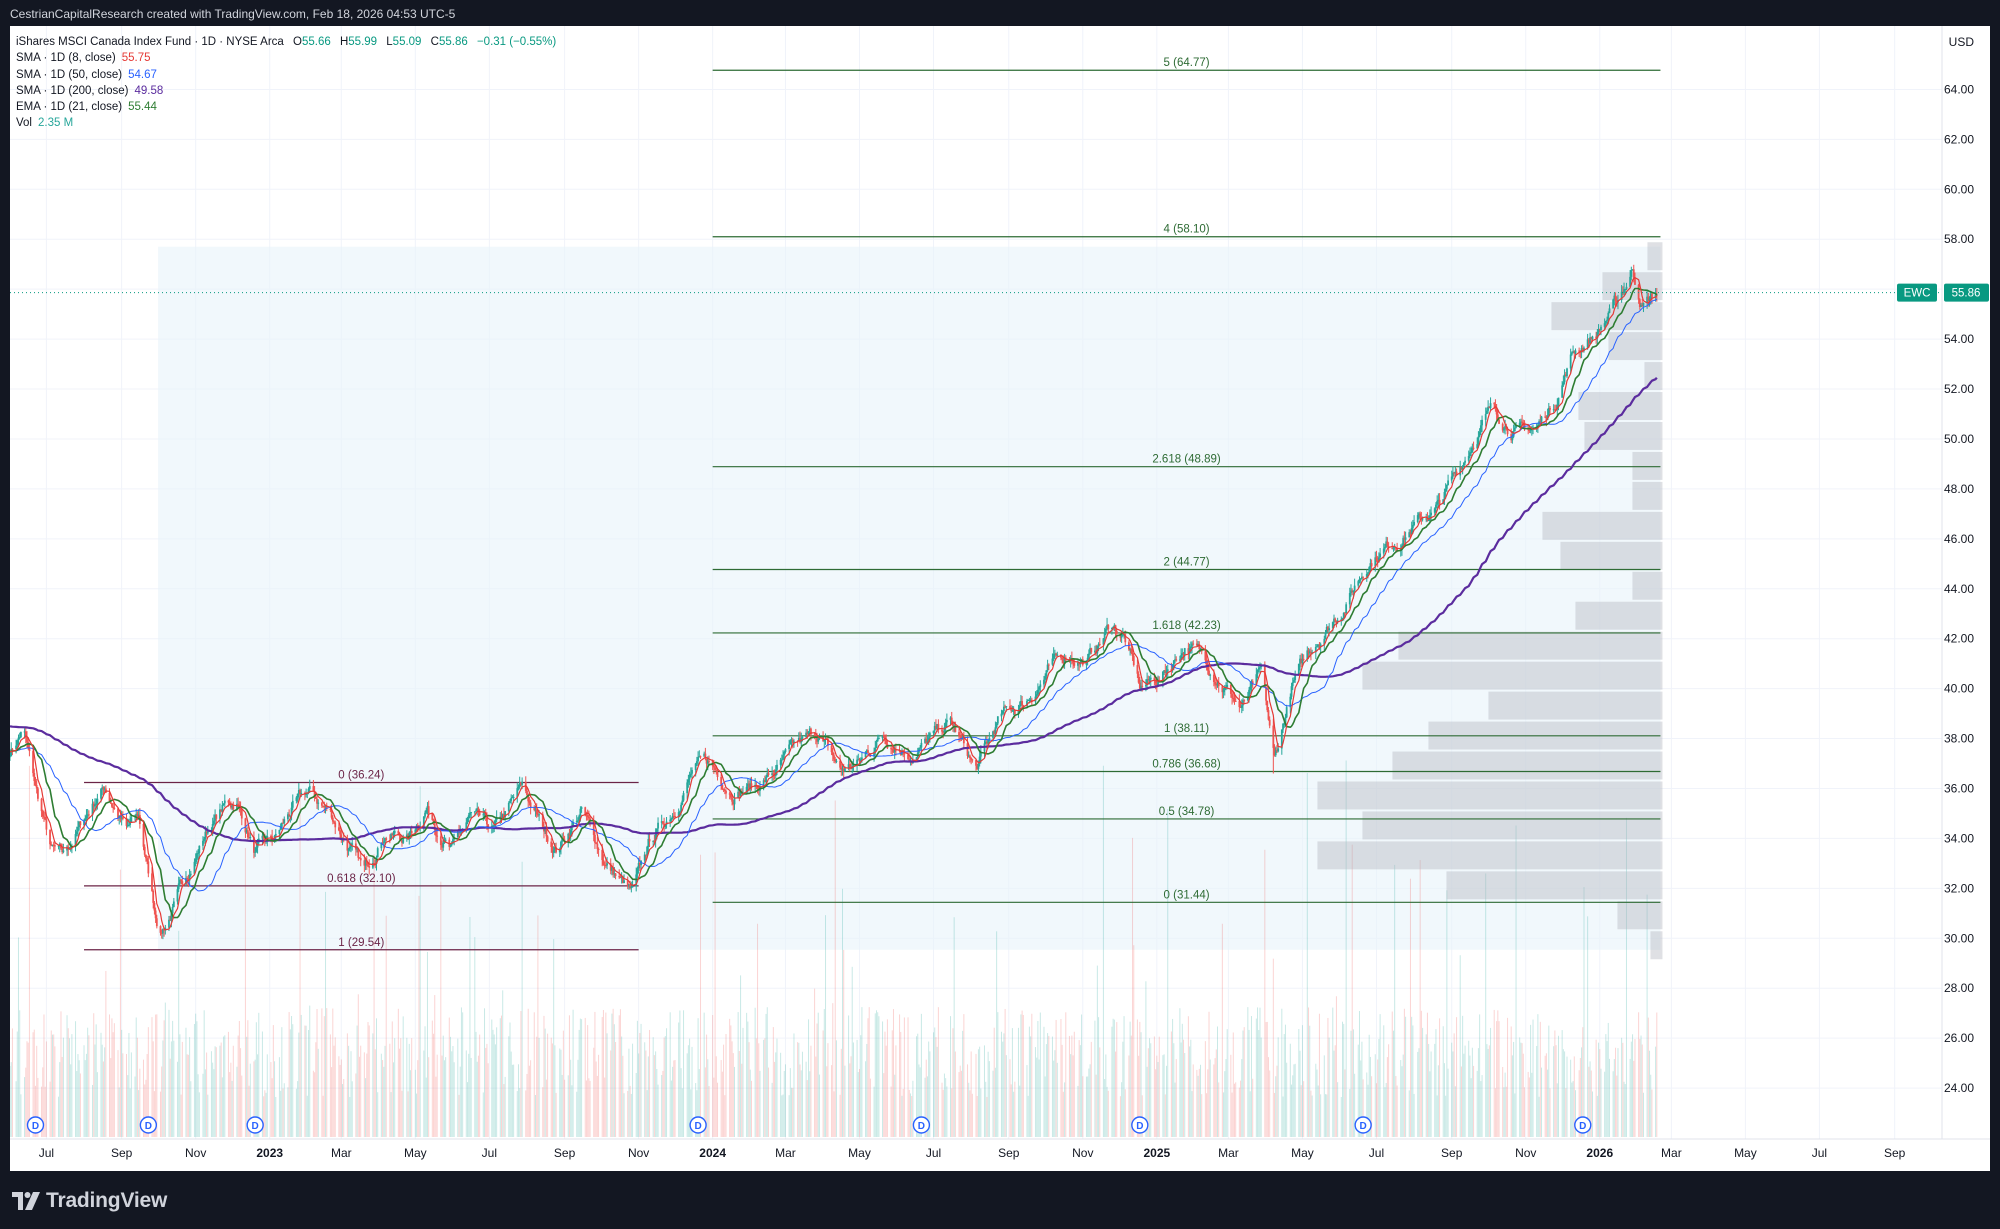 The image size is (2000, 1229). I want to click on legend-sma50: SMA · 1D (50, close) 54.67, so click(286, 75).